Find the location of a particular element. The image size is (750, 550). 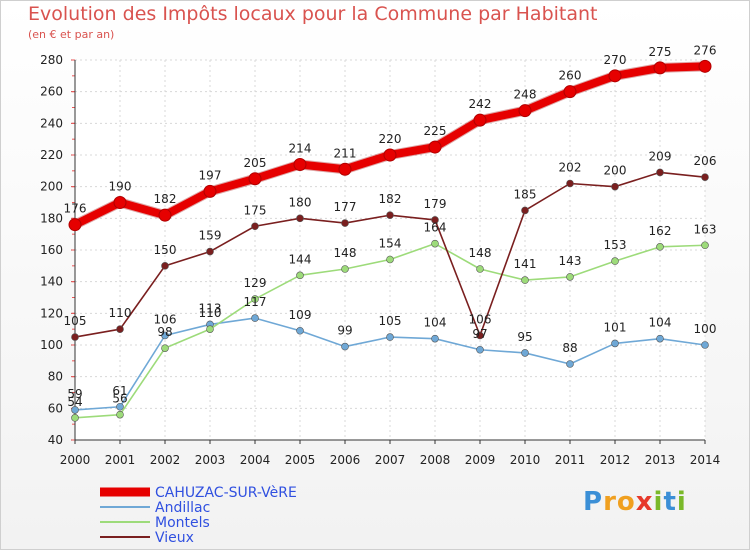

y-tick-label: 100 is located at coordinates (51, 345).